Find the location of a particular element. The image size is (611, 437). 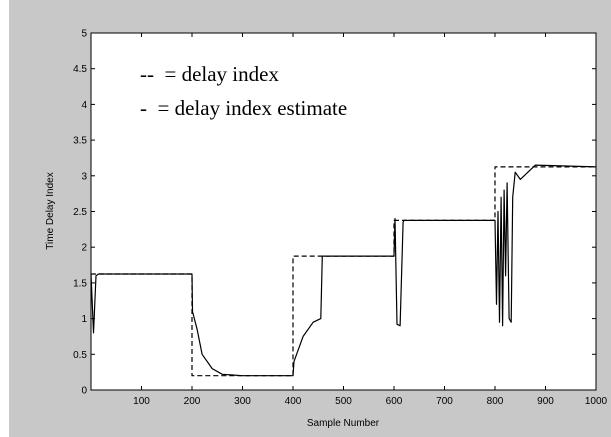

x-tick-label: 500 is located at coordinates (343, 401).